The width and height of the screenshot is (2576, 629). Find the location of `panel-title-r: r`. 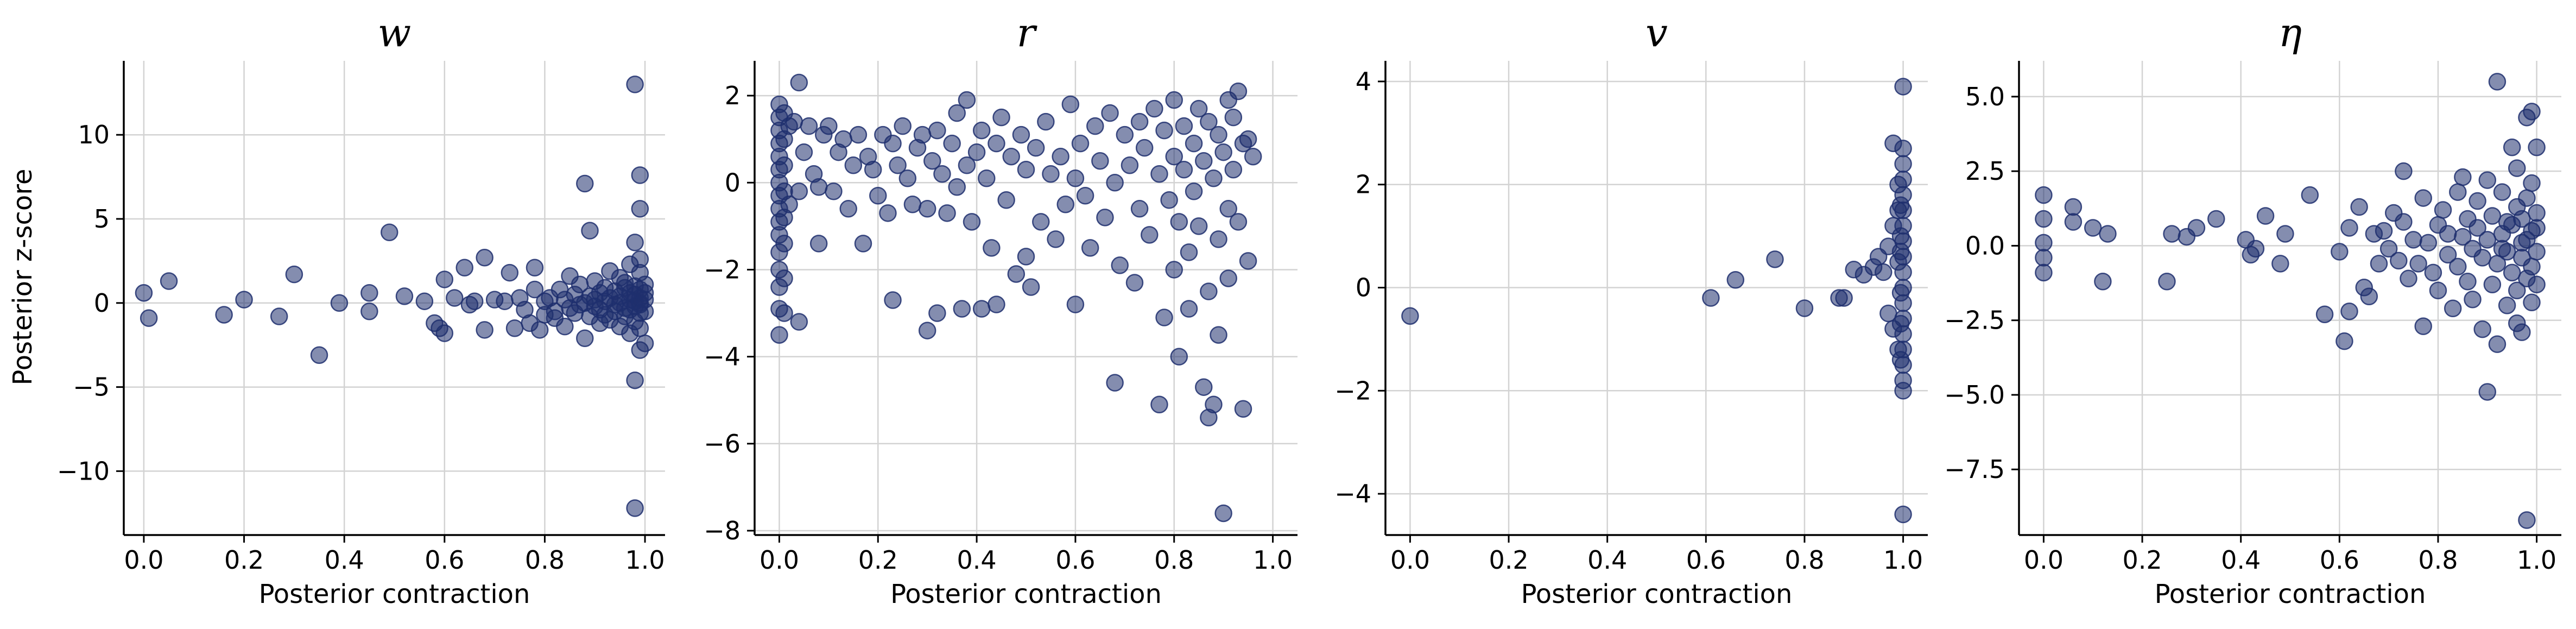

panel-title-r: r is located at coordinates (1027, 33).